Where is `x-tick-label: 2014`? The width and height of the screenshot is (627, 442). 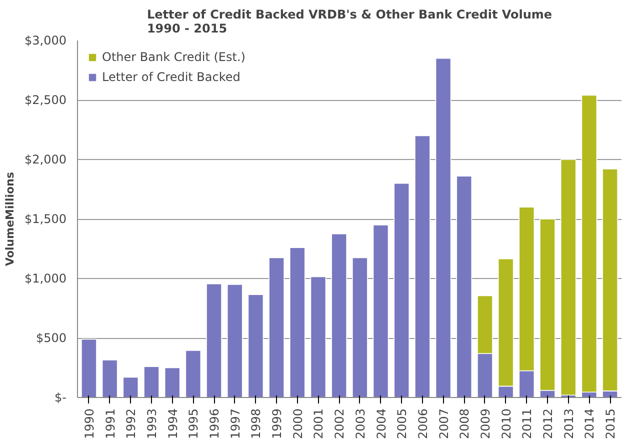
x-tick-label: 2014 is located at coordinates (589, 424).